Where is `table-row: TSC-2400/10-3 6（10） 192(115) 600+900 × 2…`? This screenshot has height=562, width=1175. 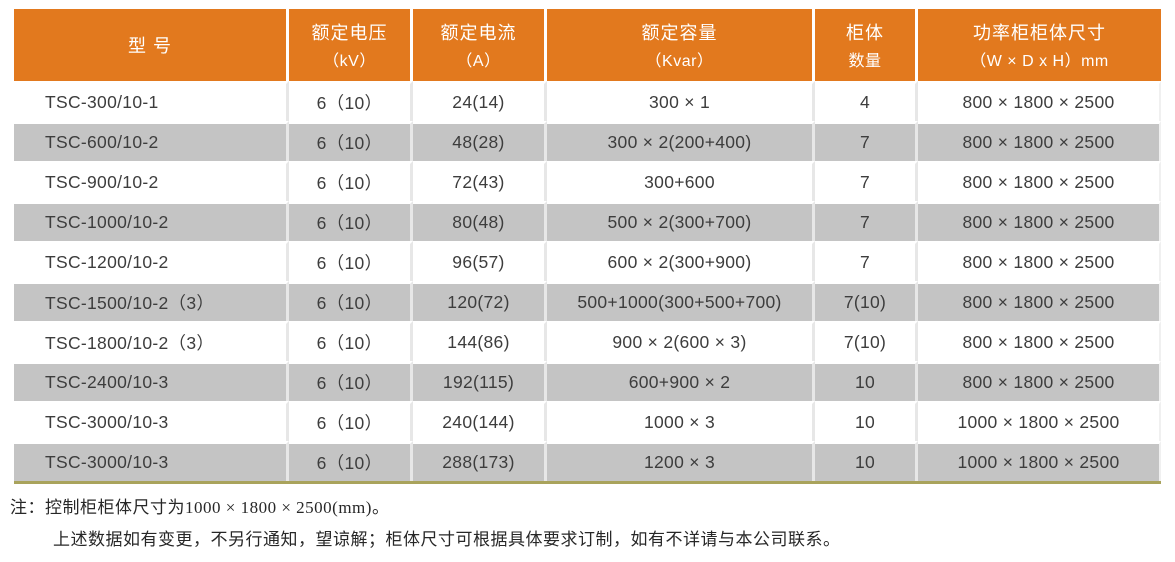
table-row: TSC-2400/10-3 6（10） 192(115) 600+900 × 2… is located at coordinates (587, 381).